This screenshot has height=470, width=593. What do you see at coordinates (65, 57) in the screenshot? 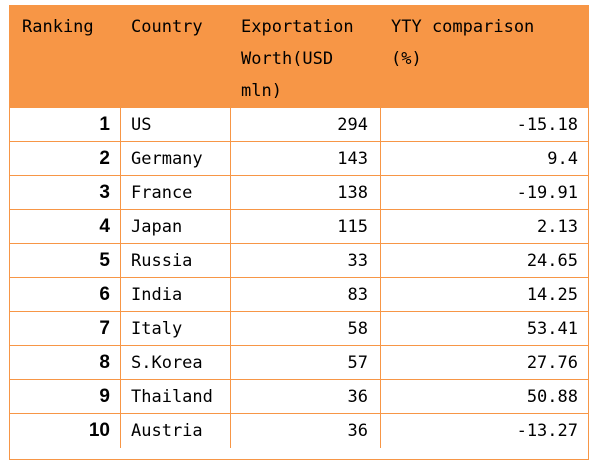
I see `header-ranking: Ranking` at bounding box center [65, 57].